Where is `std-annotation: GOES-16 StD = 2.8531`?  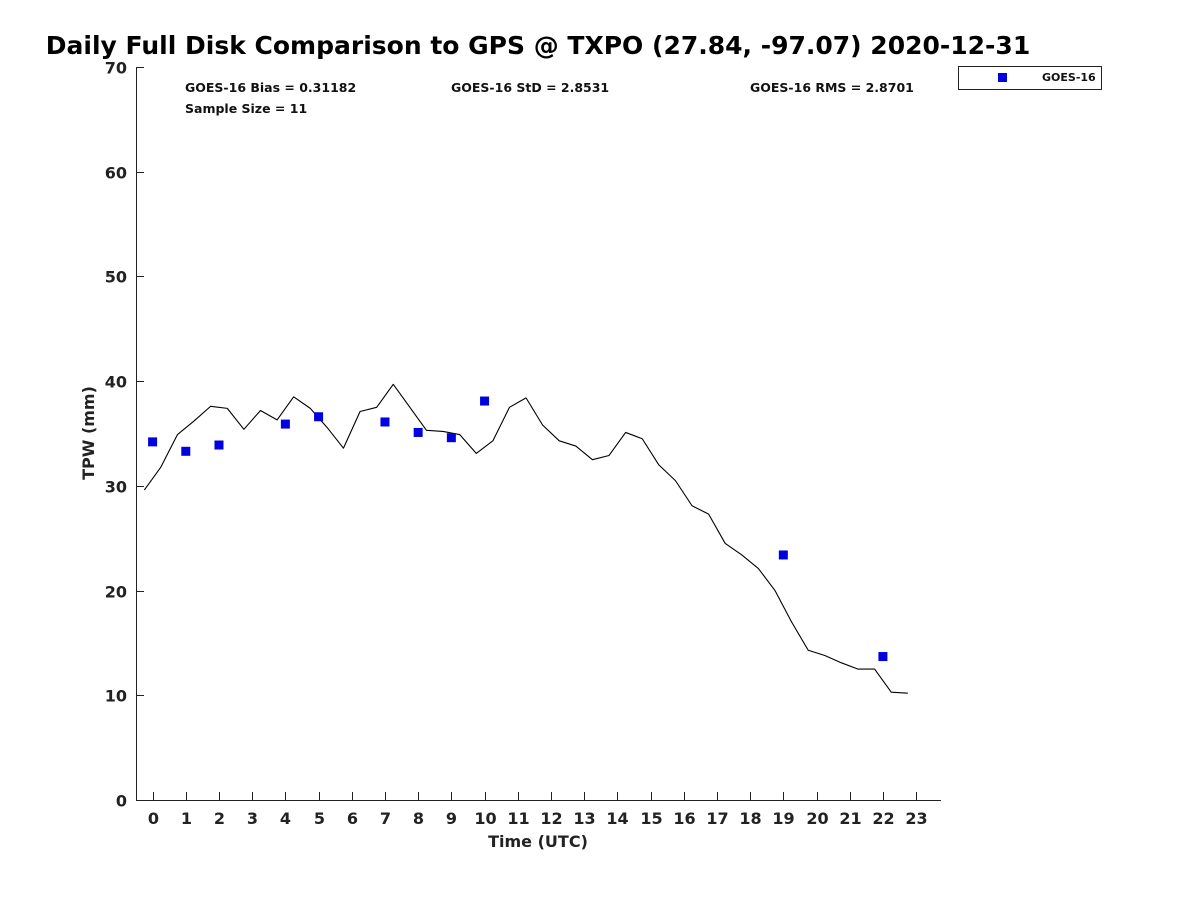
std-annotation: GOES-16 StD = 2.8531 is located at coordinates (530, 87).